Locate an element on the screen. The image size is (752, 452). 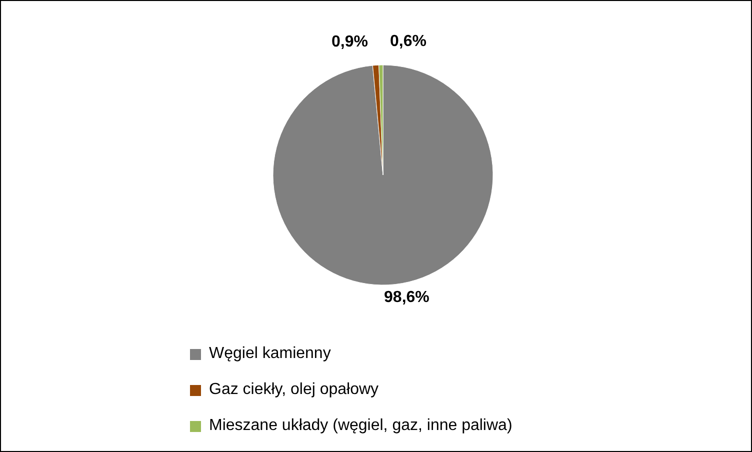
data-label: 0,9% is located at coordinates (350, 42).